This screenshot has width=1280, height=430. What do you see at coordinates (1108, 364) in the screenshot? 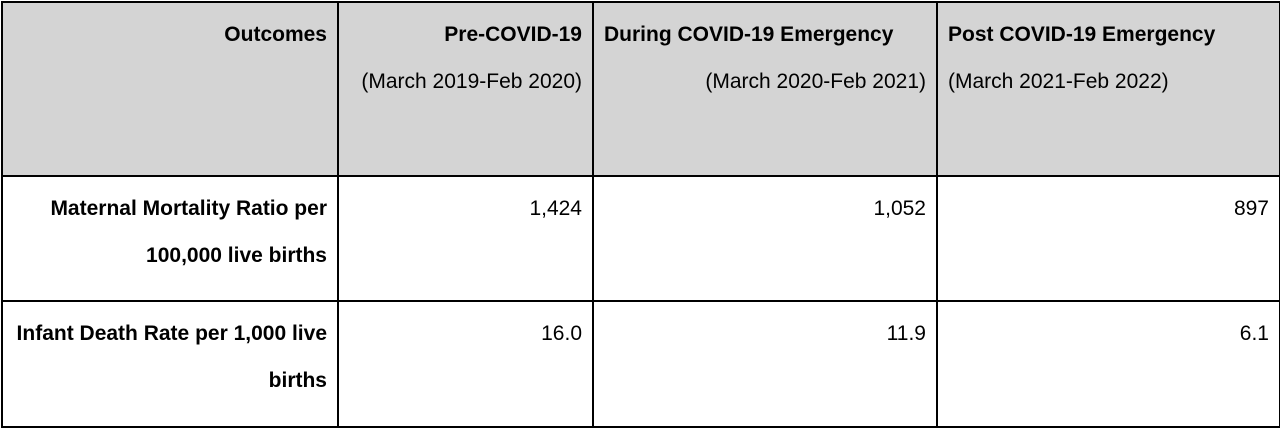
I see `cell-post-covid-value: 6.1` at bounding box center [1108, 364].